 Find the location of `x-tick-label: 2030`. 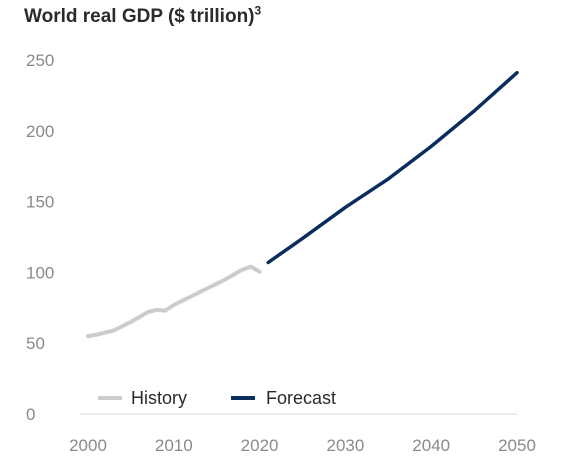

x-tick-label: 2030 is located at coordinates (345, 445).